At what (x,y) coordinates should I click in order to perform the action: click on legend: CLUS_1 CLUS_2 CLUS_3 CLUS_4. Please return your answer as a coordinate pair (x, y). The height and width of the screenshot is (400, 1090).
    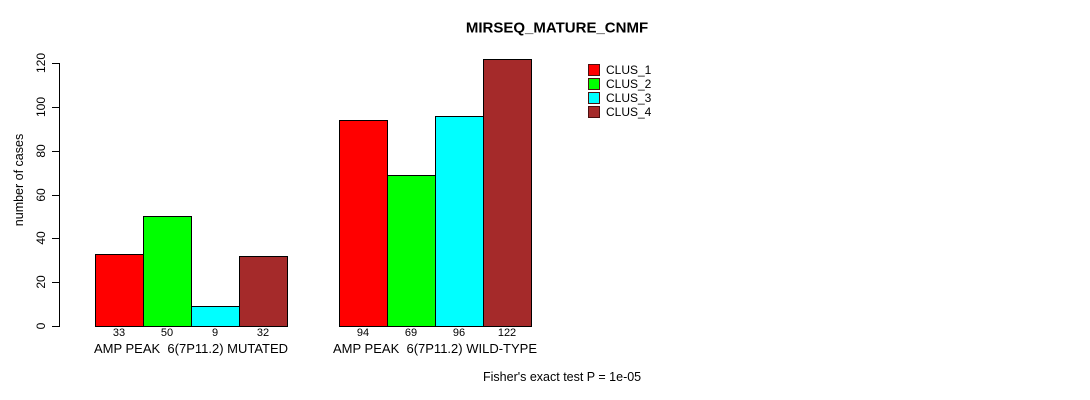
    Looking at the image, I should click on (619, 91).